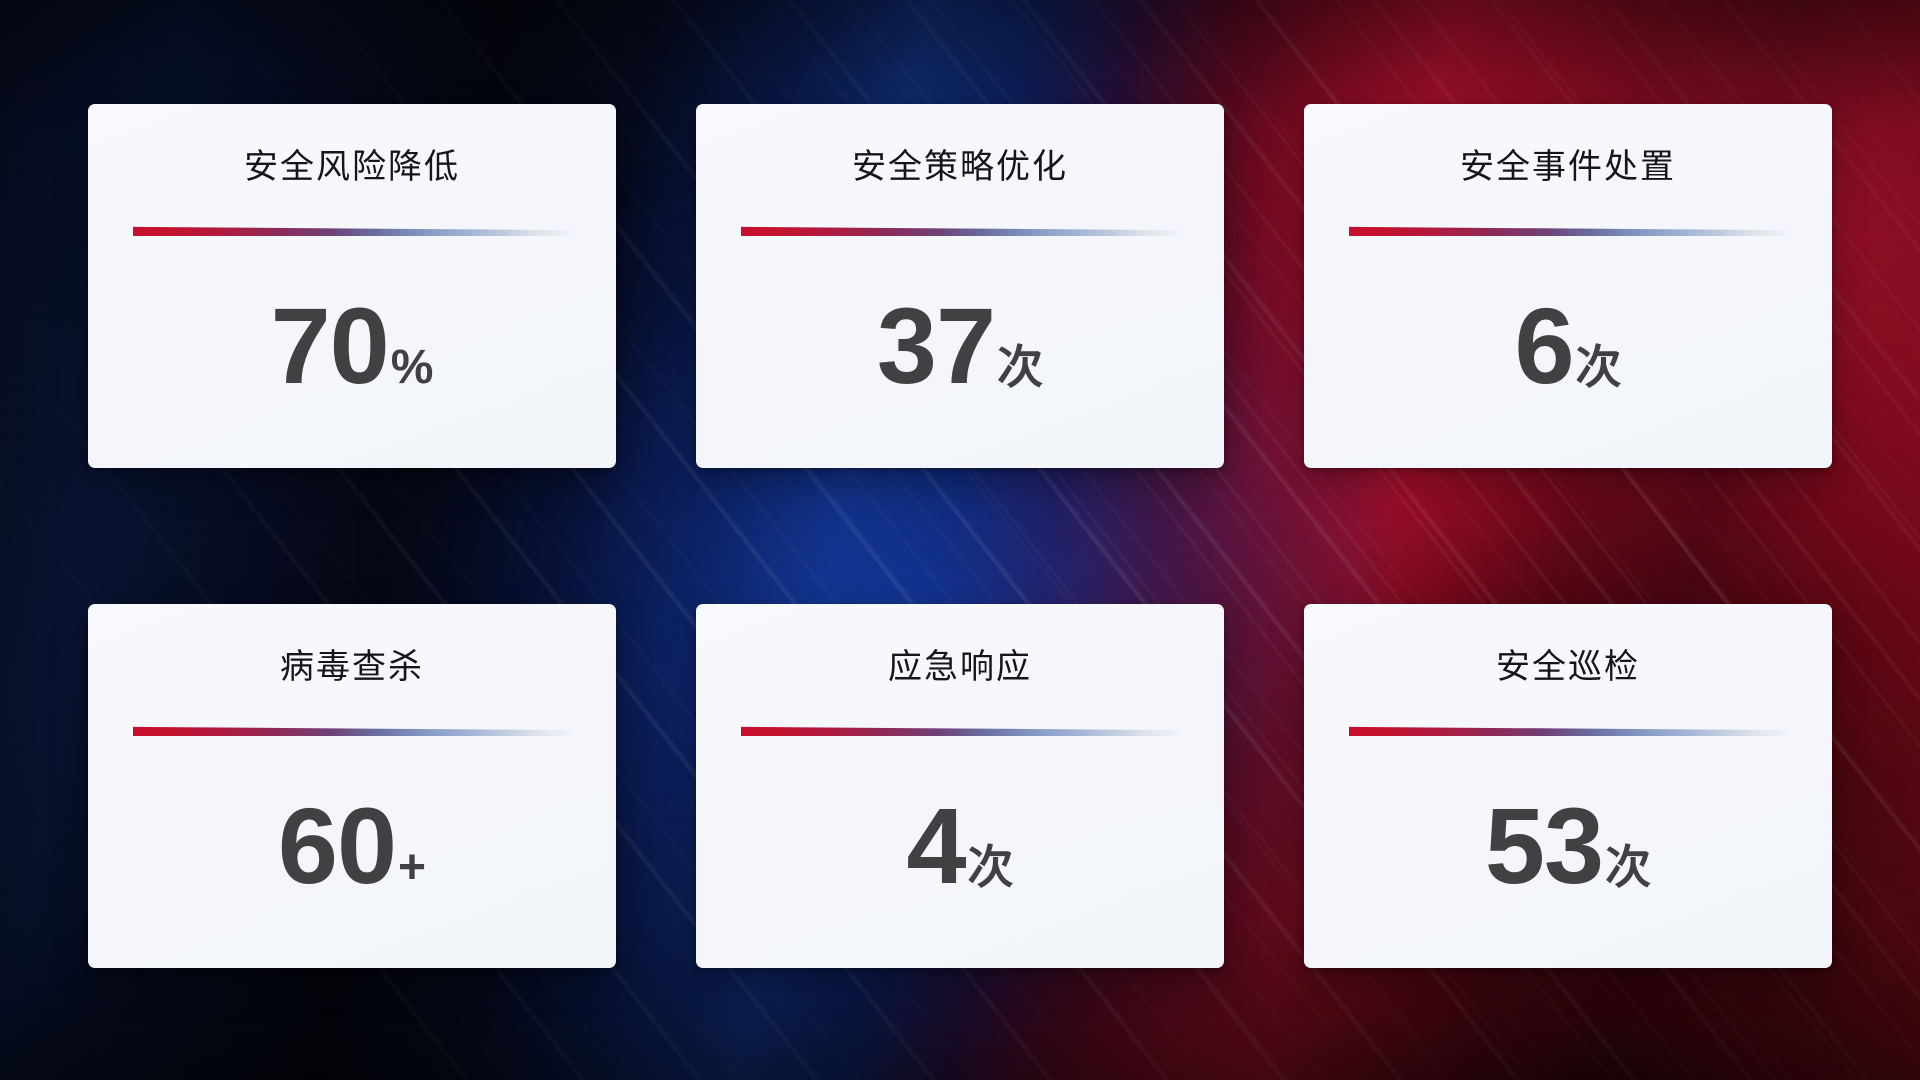 The height and width of the screenshot is (1080, 1920). I want to click on metric-value: 6 次, so click(1568, 346).